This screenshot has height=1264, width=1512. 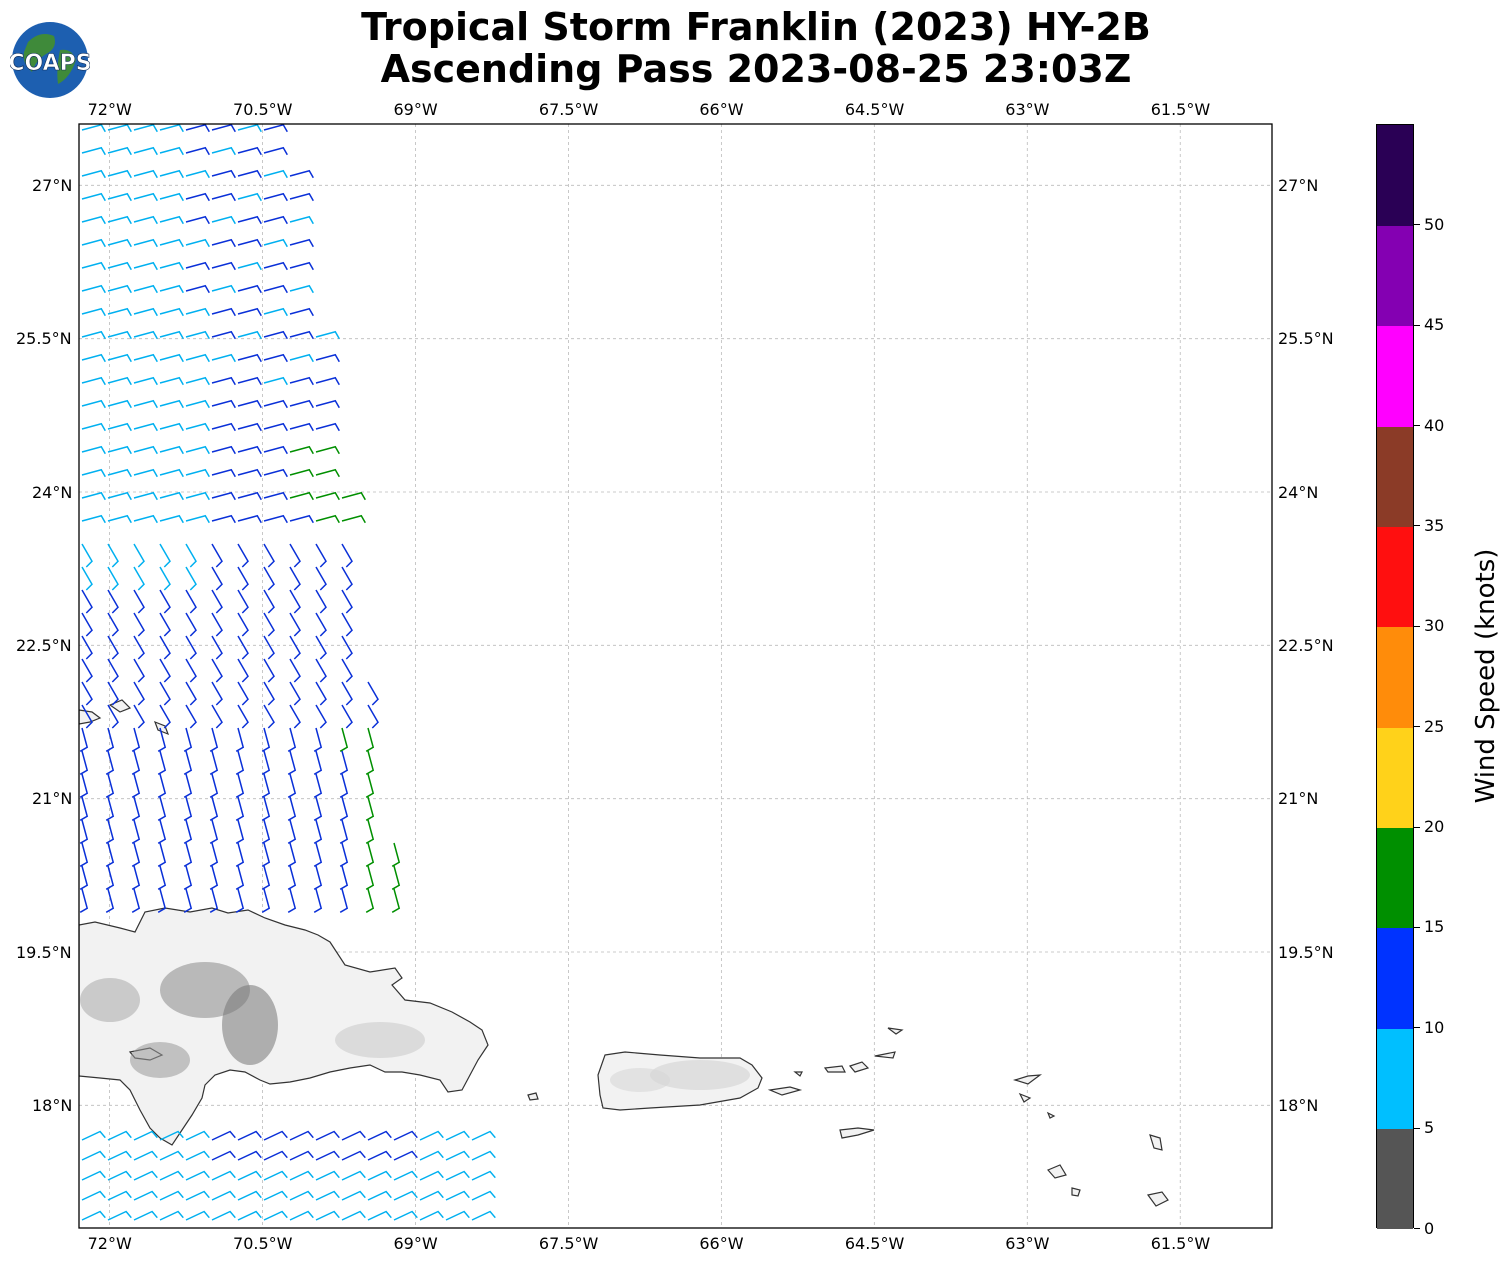 What do you see at coordinates (1306, 339) in the screenshot?
I see `lat-tick-right: 25.5°N` at bounding box center [1306, 339].